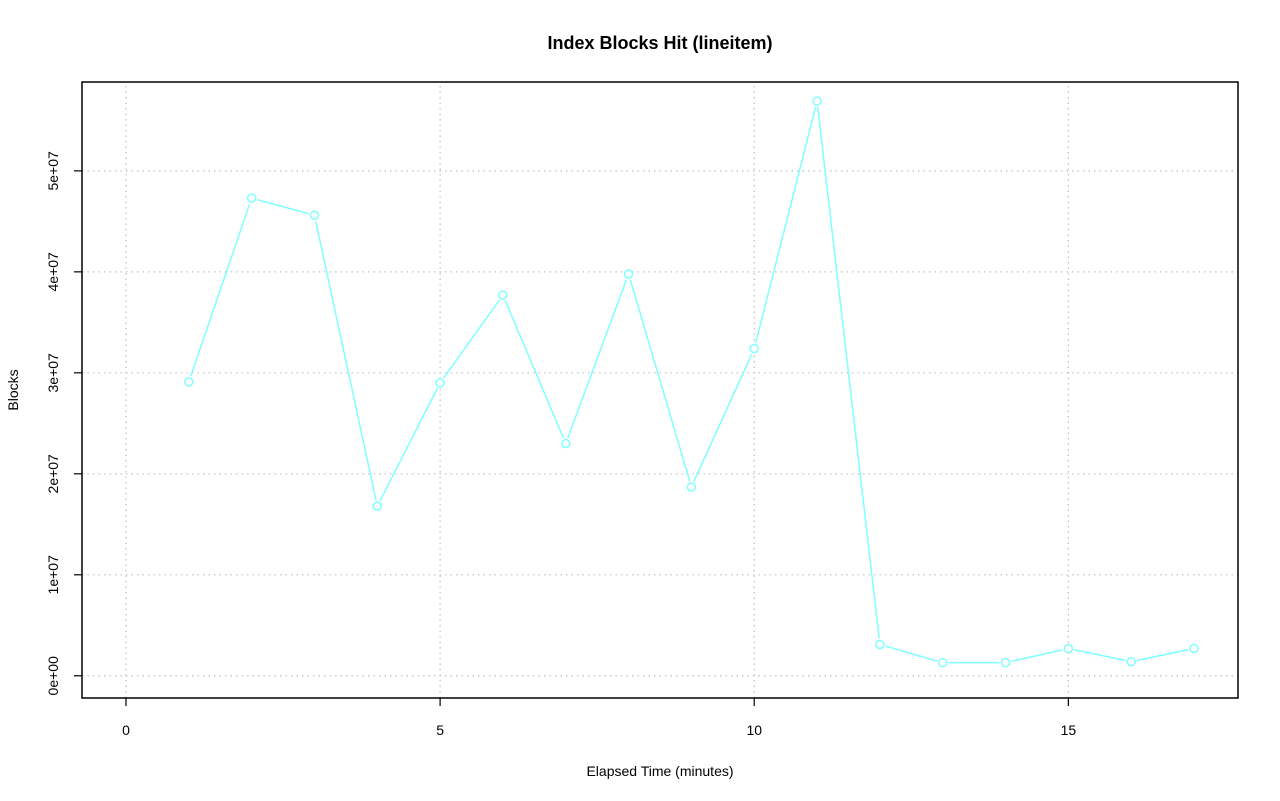 The image size is (1280, 801). I want to click on y-axis-label: Blocks, so click(13, 389).